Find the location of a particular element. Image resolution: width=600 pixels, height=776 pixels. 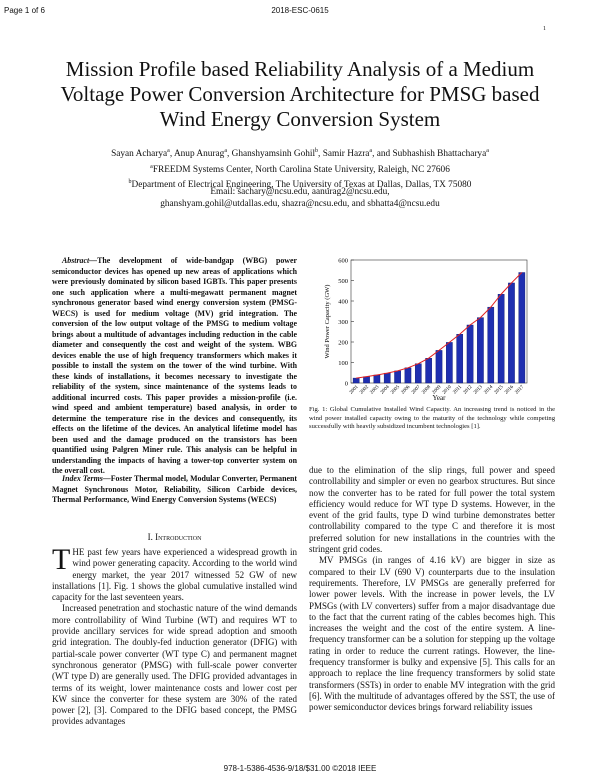

section-heading: I. Introduction is located at coordinates (174, 537).